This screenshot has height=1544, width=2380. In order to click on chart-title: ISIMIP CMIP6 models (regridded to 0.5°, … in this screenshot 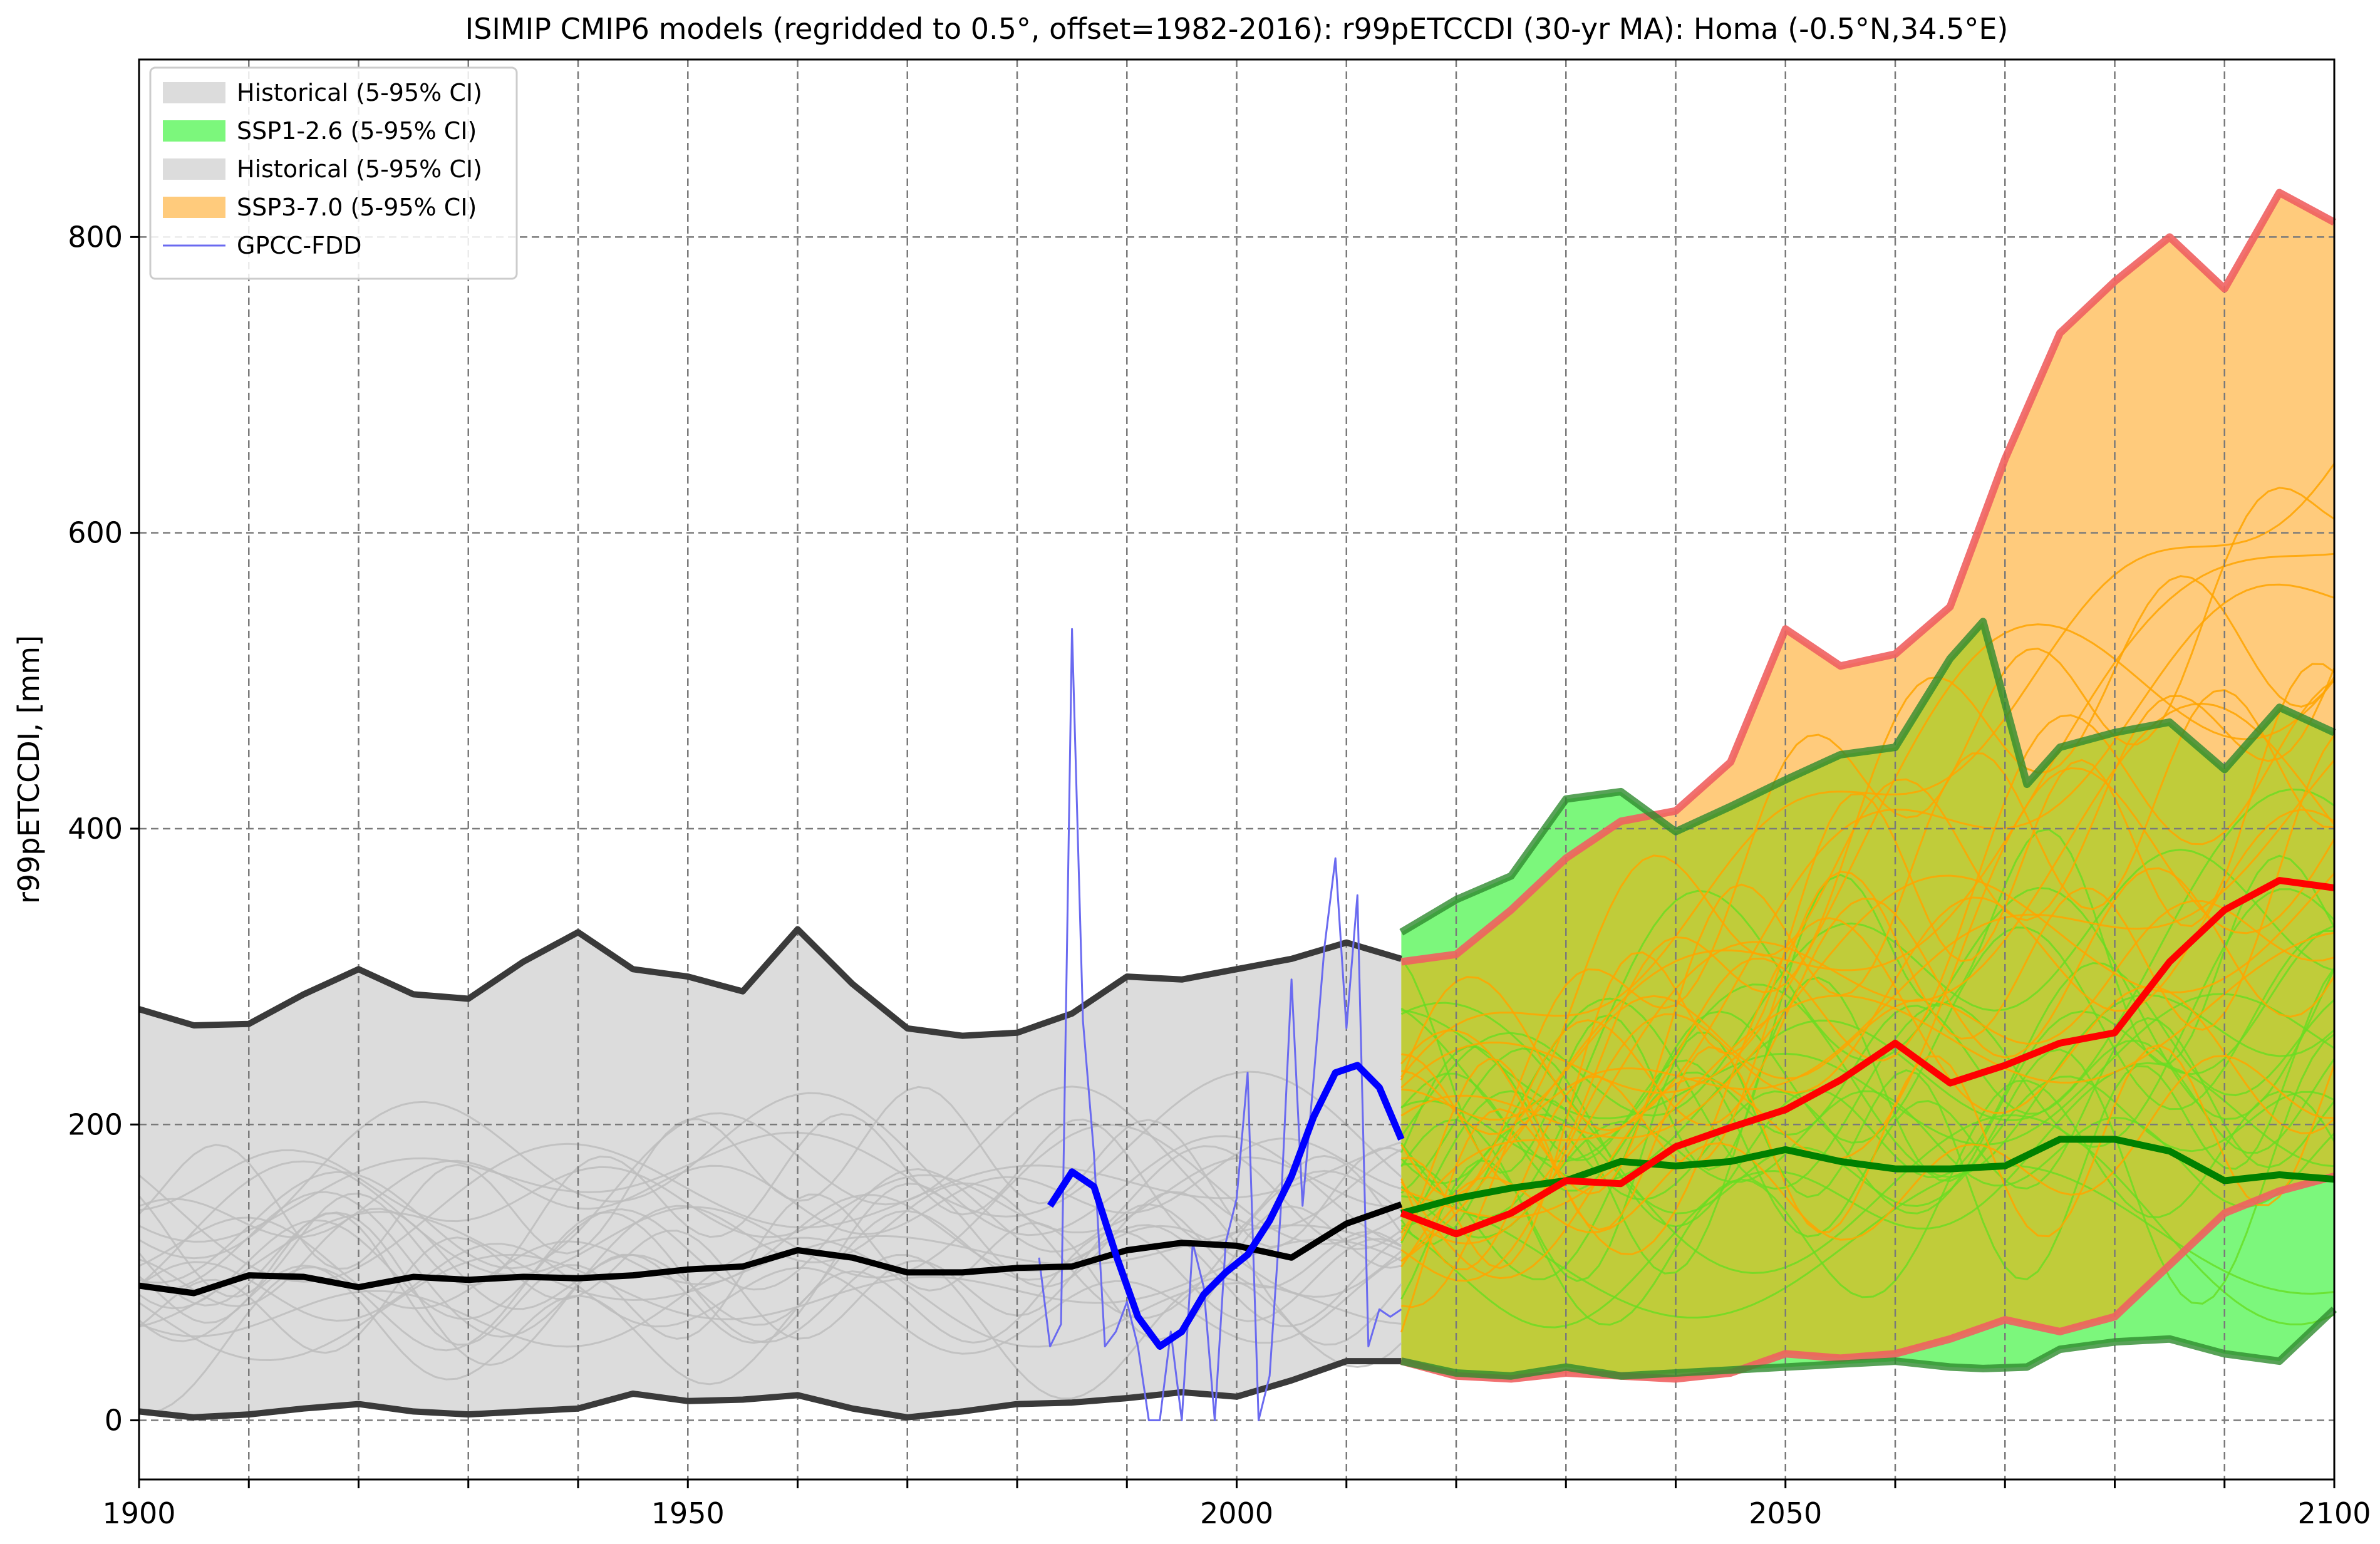, I will do `click(1237, 29)`.